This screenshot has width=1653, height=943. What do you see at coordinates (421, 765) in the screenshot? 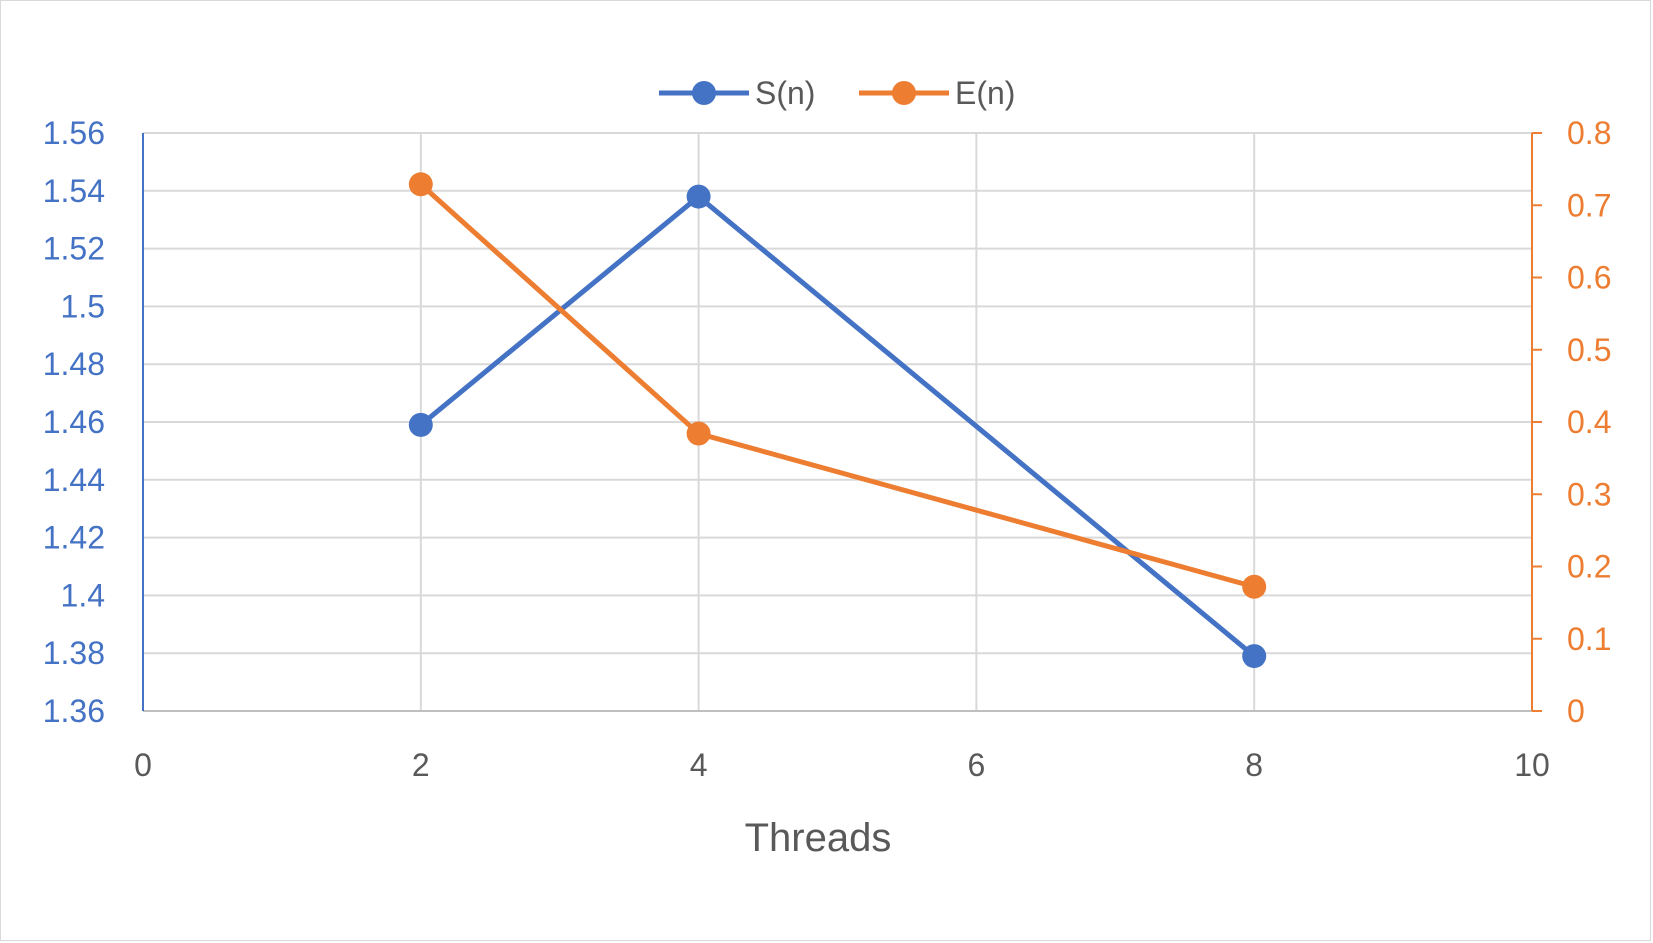
I see `x-tick-label: 2` at bounding box center [421, 765].